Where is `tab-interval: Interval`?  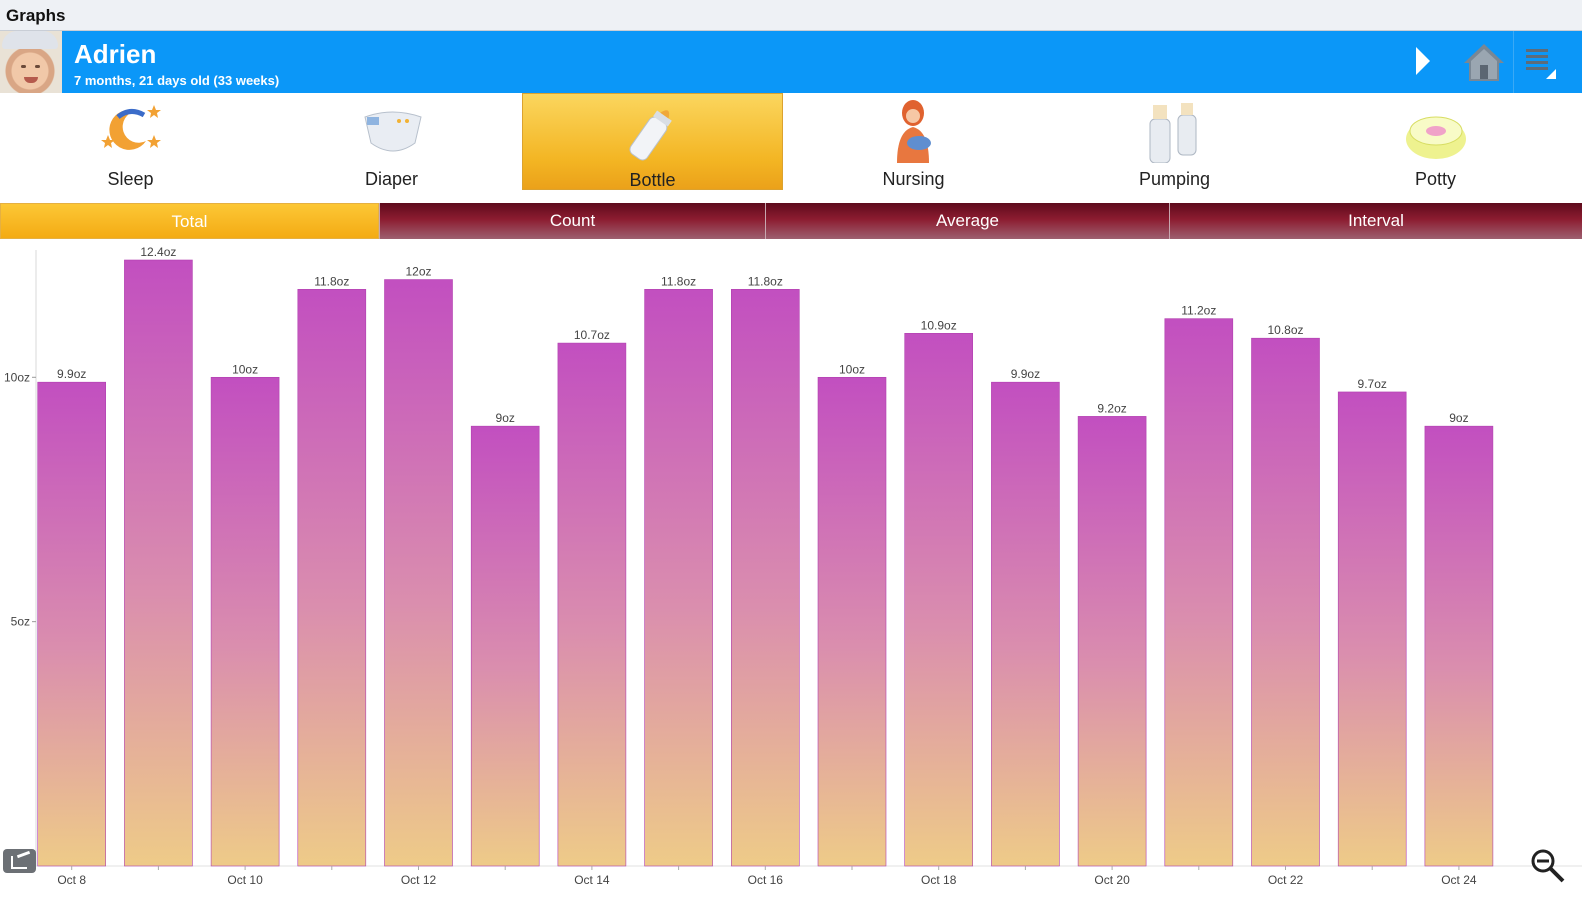 tab-interval: Interval is located at coordinates (1375, 221).